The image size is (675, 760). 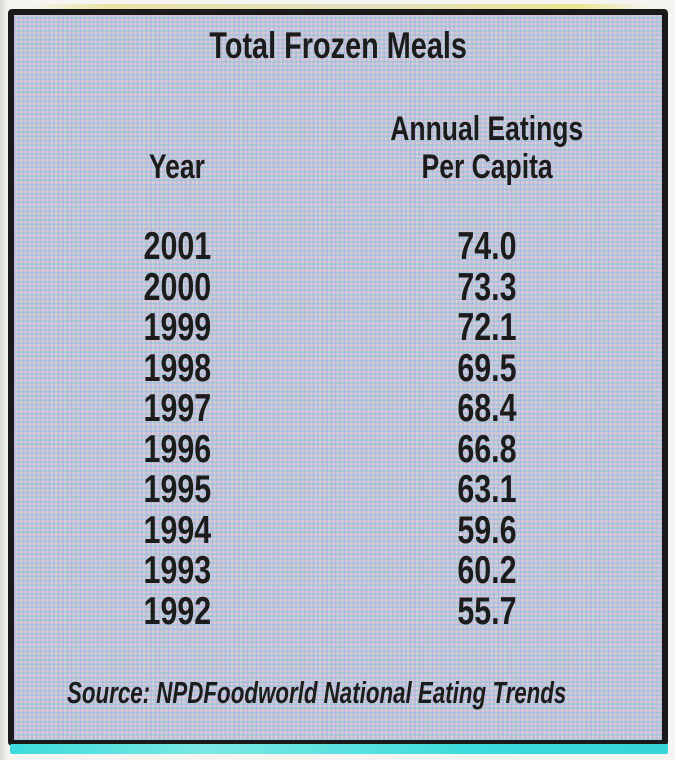 I want to click on year-cell: 1992, so click(x=177, y=611).